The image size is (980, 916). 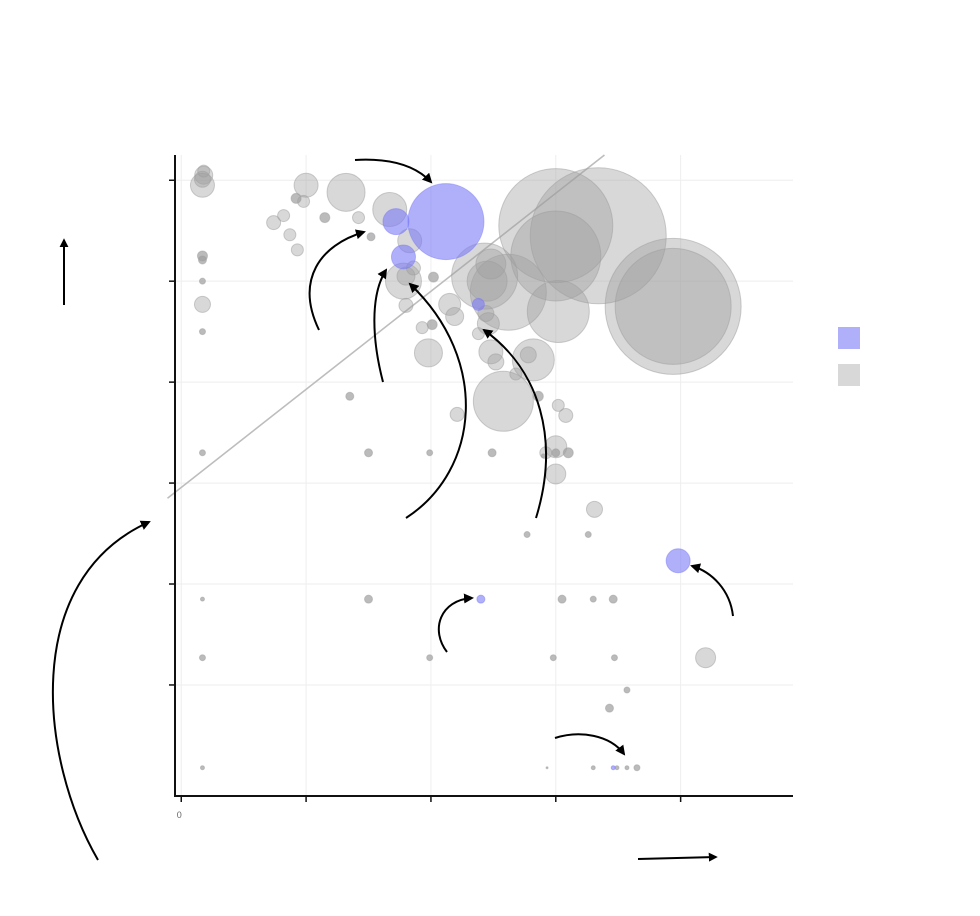 What do you see at coordinates (677, 857) in the screenshot?
I see `axis-arrow-right` at bounding box center [677, 857].